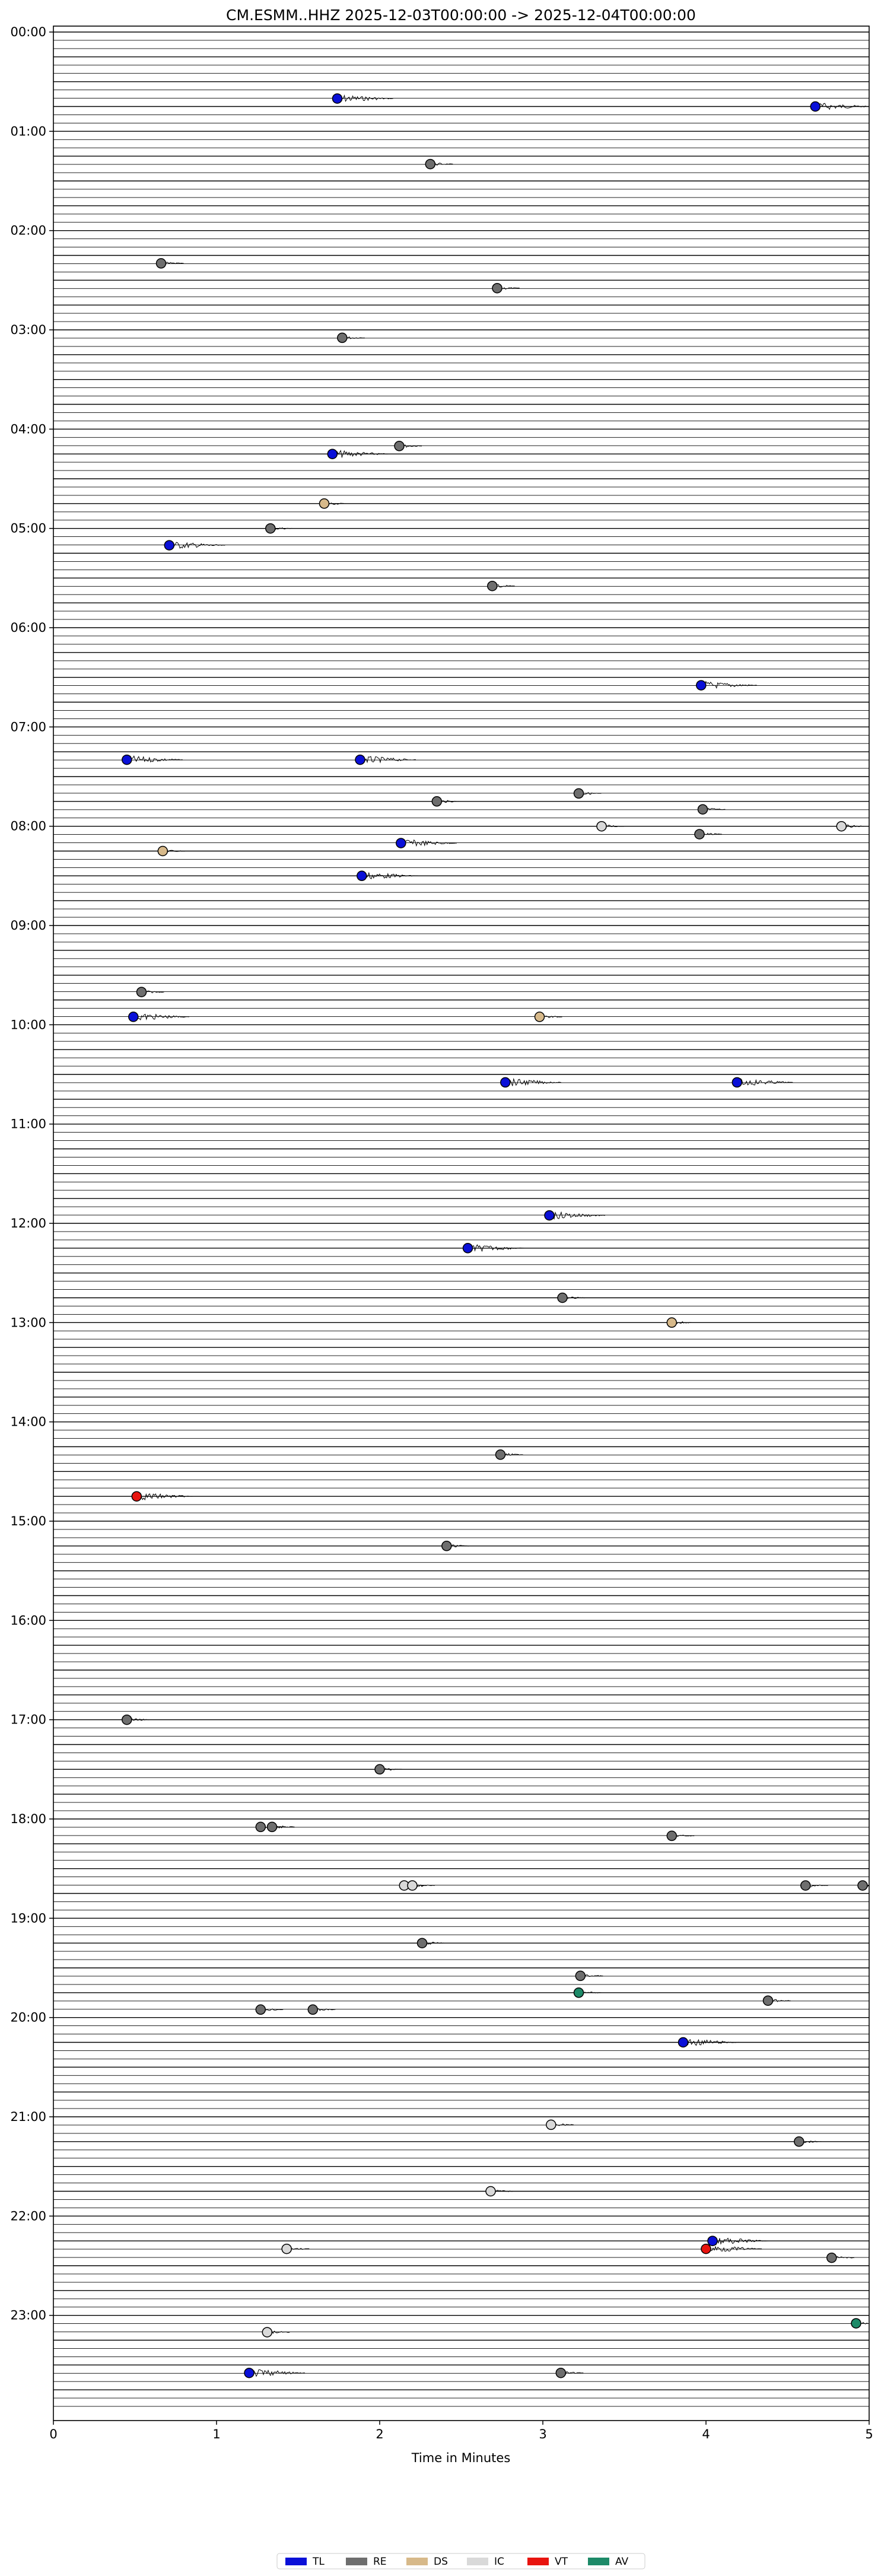 The height and width of the screenshot is (2576, 881). I want to click on x-axis: 0 1 2 3 4 5, so click(461, 2431).